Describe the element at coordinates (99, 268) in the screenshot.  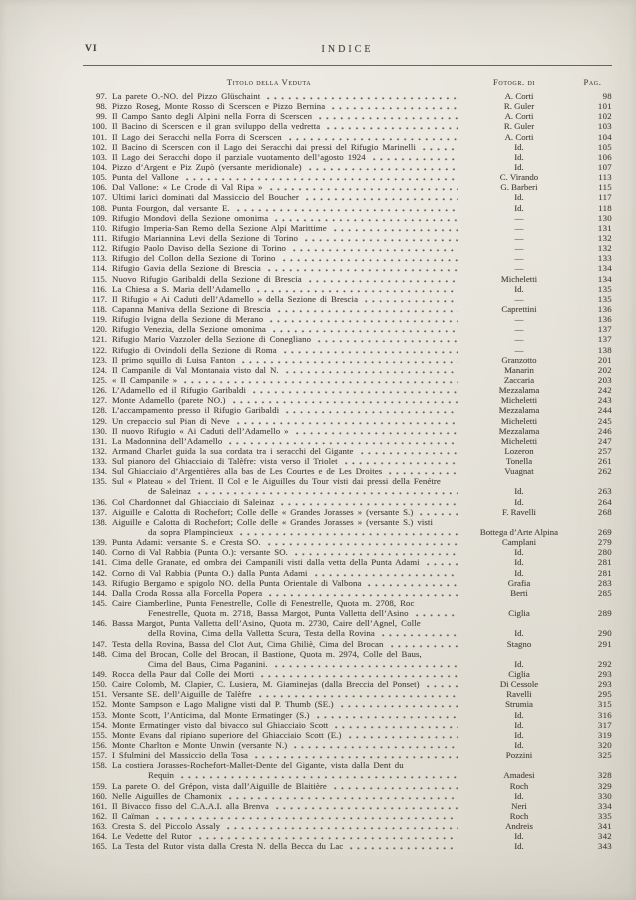
I see `entry-number: 114.` at that location.